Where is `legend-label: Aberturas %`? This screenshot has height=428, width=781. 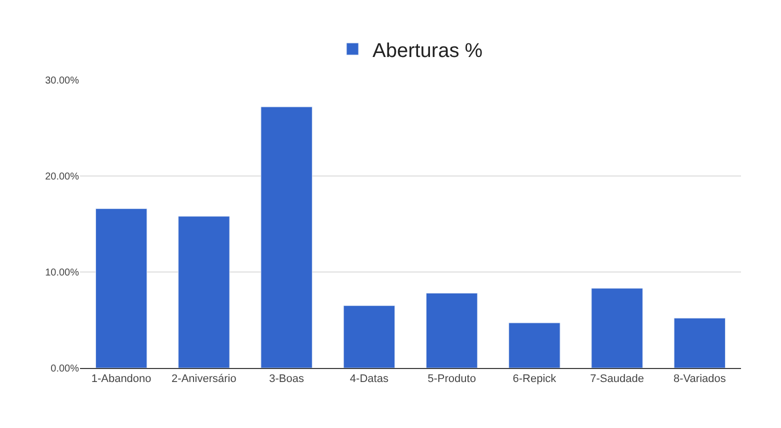 legend-label: Aberturas % is located at coordinates (427, 51).